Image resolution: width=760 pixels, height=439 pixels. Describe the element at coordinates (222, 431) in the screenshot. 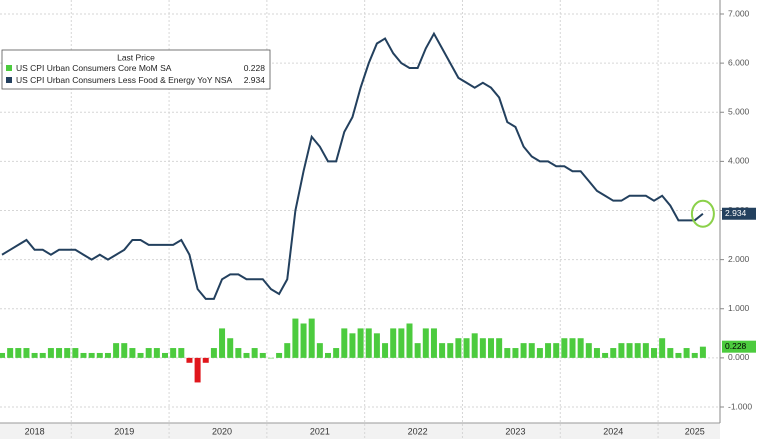

I see `x-tick-label: 2020` at that location.